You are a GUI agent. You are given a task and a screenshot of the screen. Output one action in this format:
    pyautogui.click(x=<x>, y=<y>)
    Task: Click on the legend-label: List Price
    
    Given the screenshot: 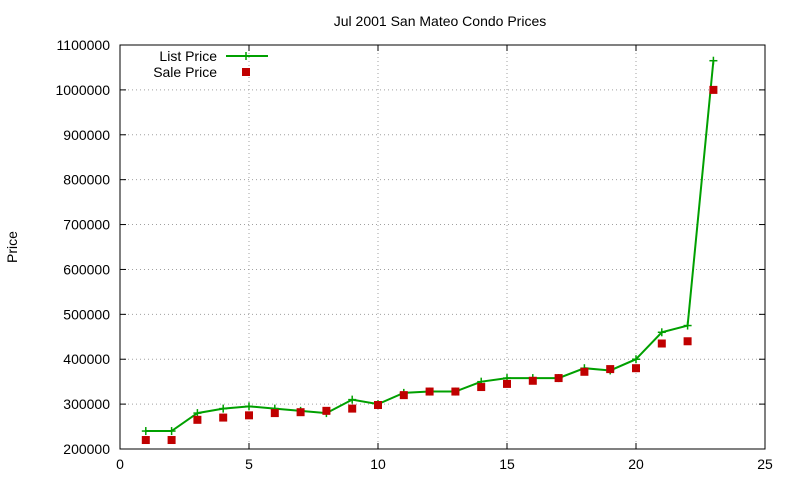 What is the action you would take?
    pyautogui.click(x=188, y=56)
    